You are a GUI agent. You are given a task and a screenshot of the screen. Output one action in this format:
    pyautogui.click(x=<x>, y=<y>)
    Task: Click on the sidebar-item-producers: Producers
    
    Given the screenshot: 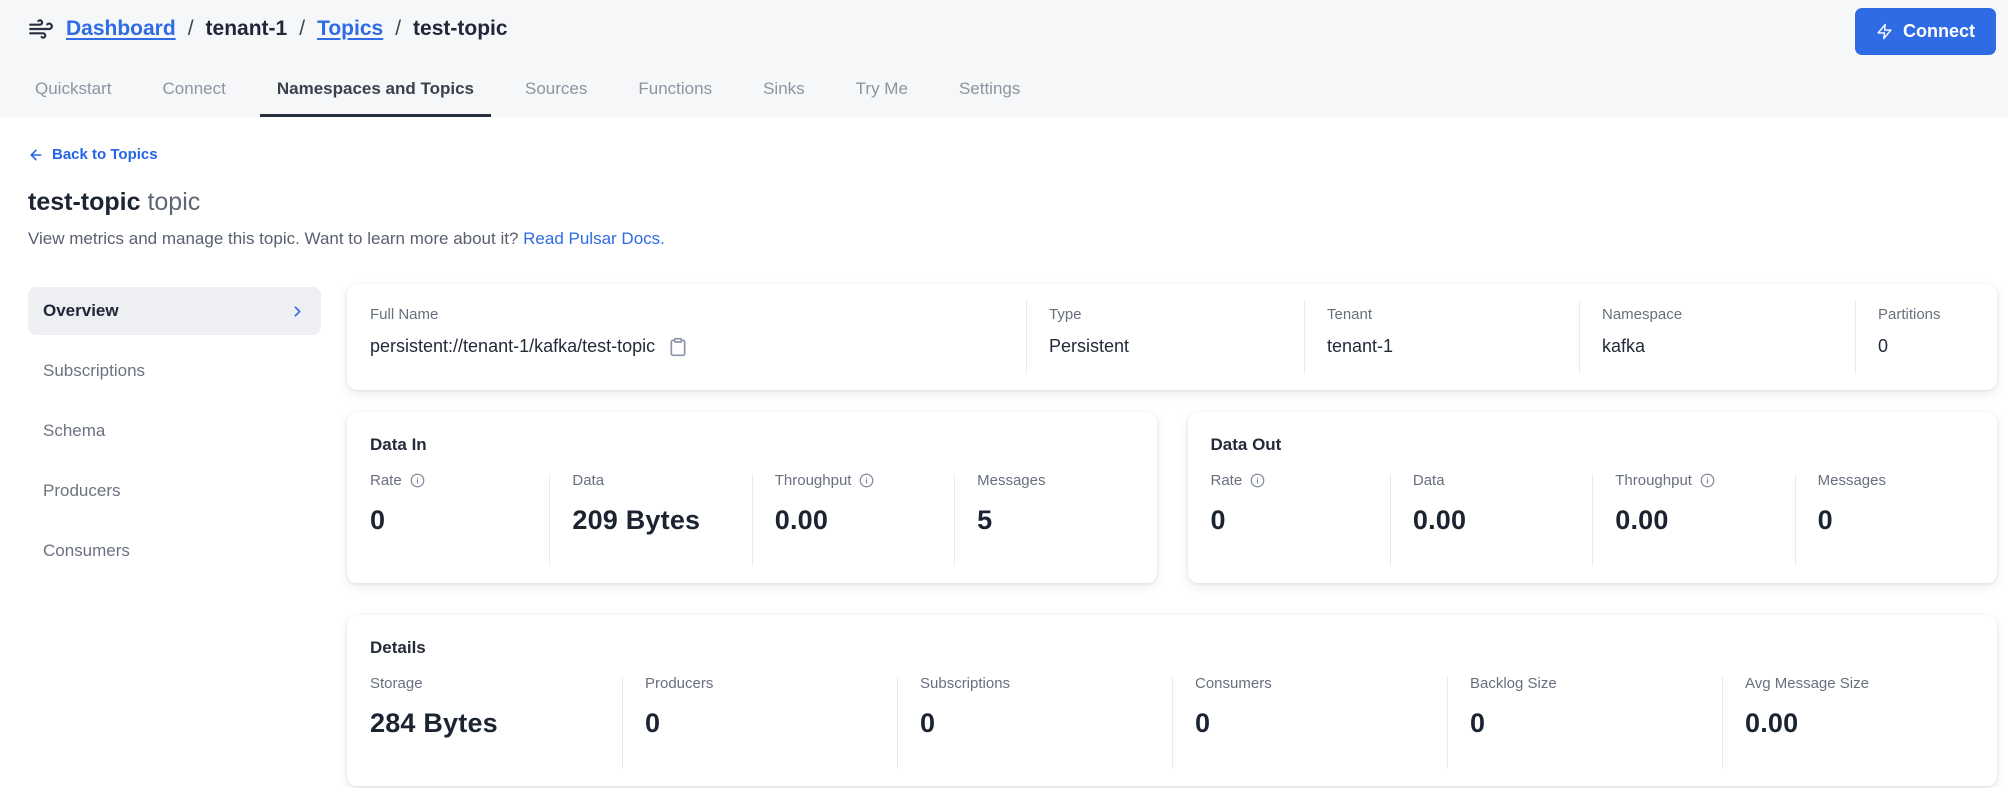 What is the action you would take?
    pyautogui.click(x=174, y=491)
    